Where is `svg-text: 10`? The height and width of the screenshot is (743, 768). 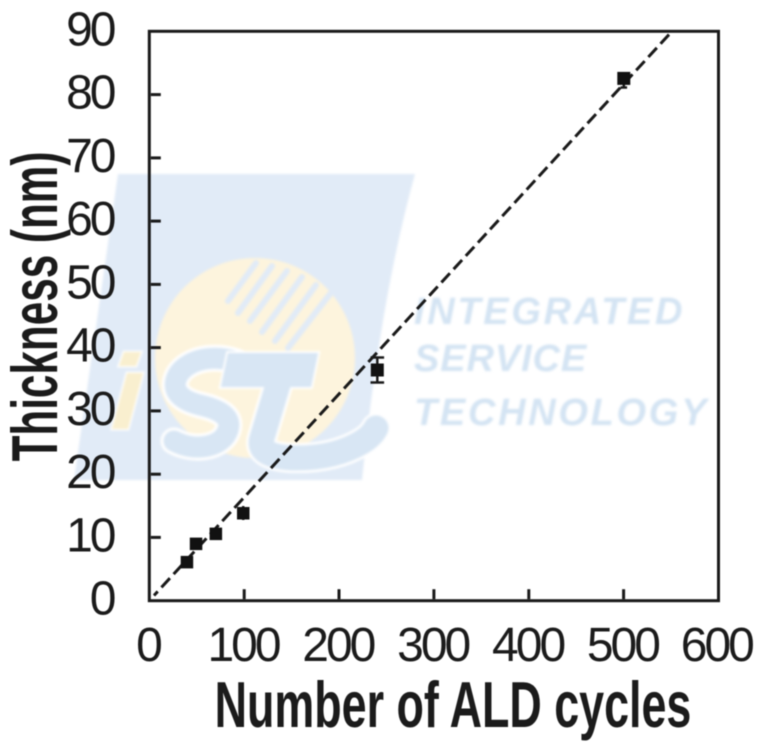 svg-text: 10 is located at coordinates (90, 535).